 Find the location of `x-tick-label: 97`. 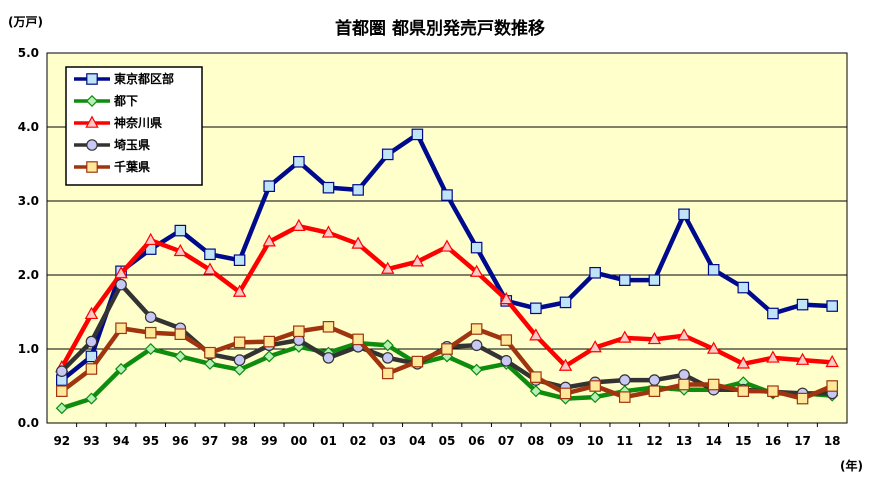

x-tick-label: 97 is located at coordinates (210, 441).